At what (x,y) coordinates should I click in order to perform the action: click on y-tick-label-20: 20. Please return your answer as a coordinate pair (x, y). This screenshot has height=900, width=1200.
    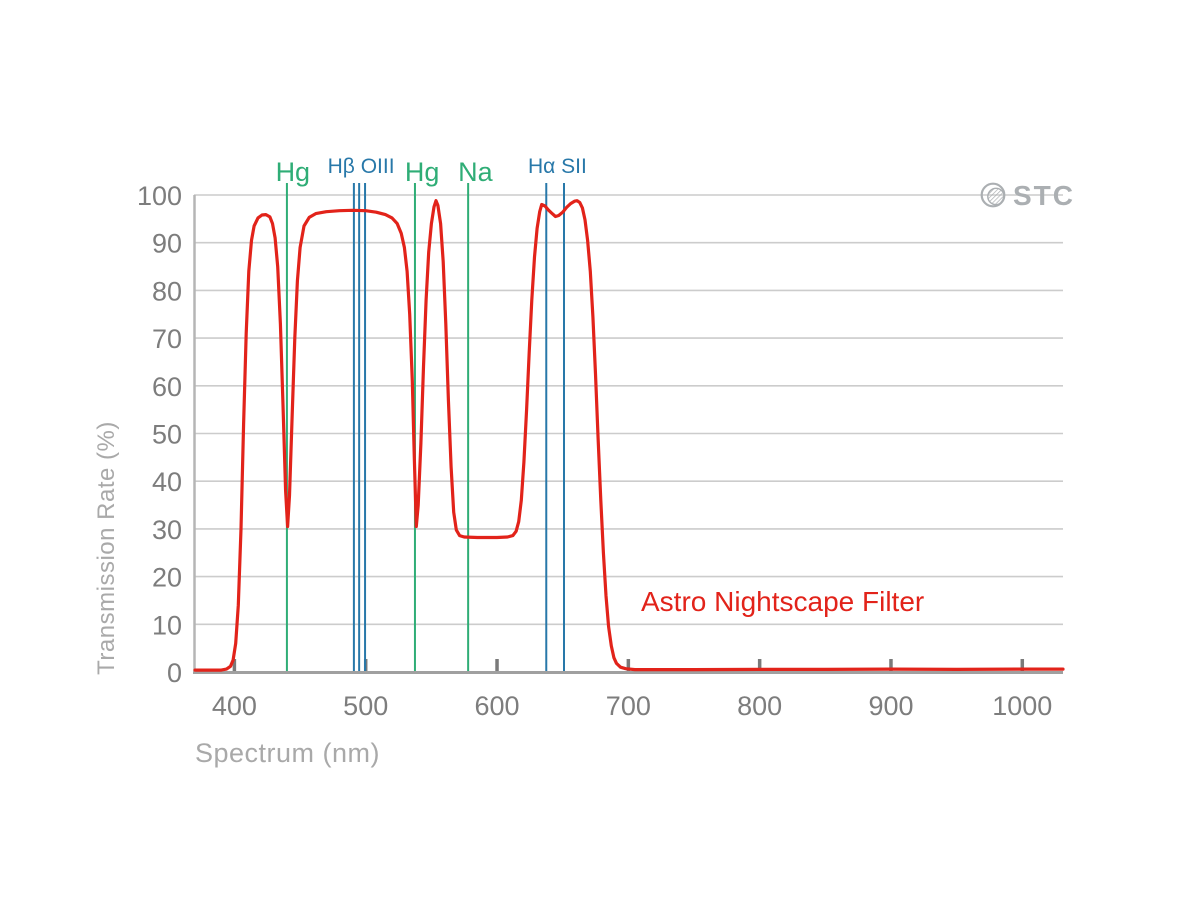
    Looking at the image, I should click on (167, 578).